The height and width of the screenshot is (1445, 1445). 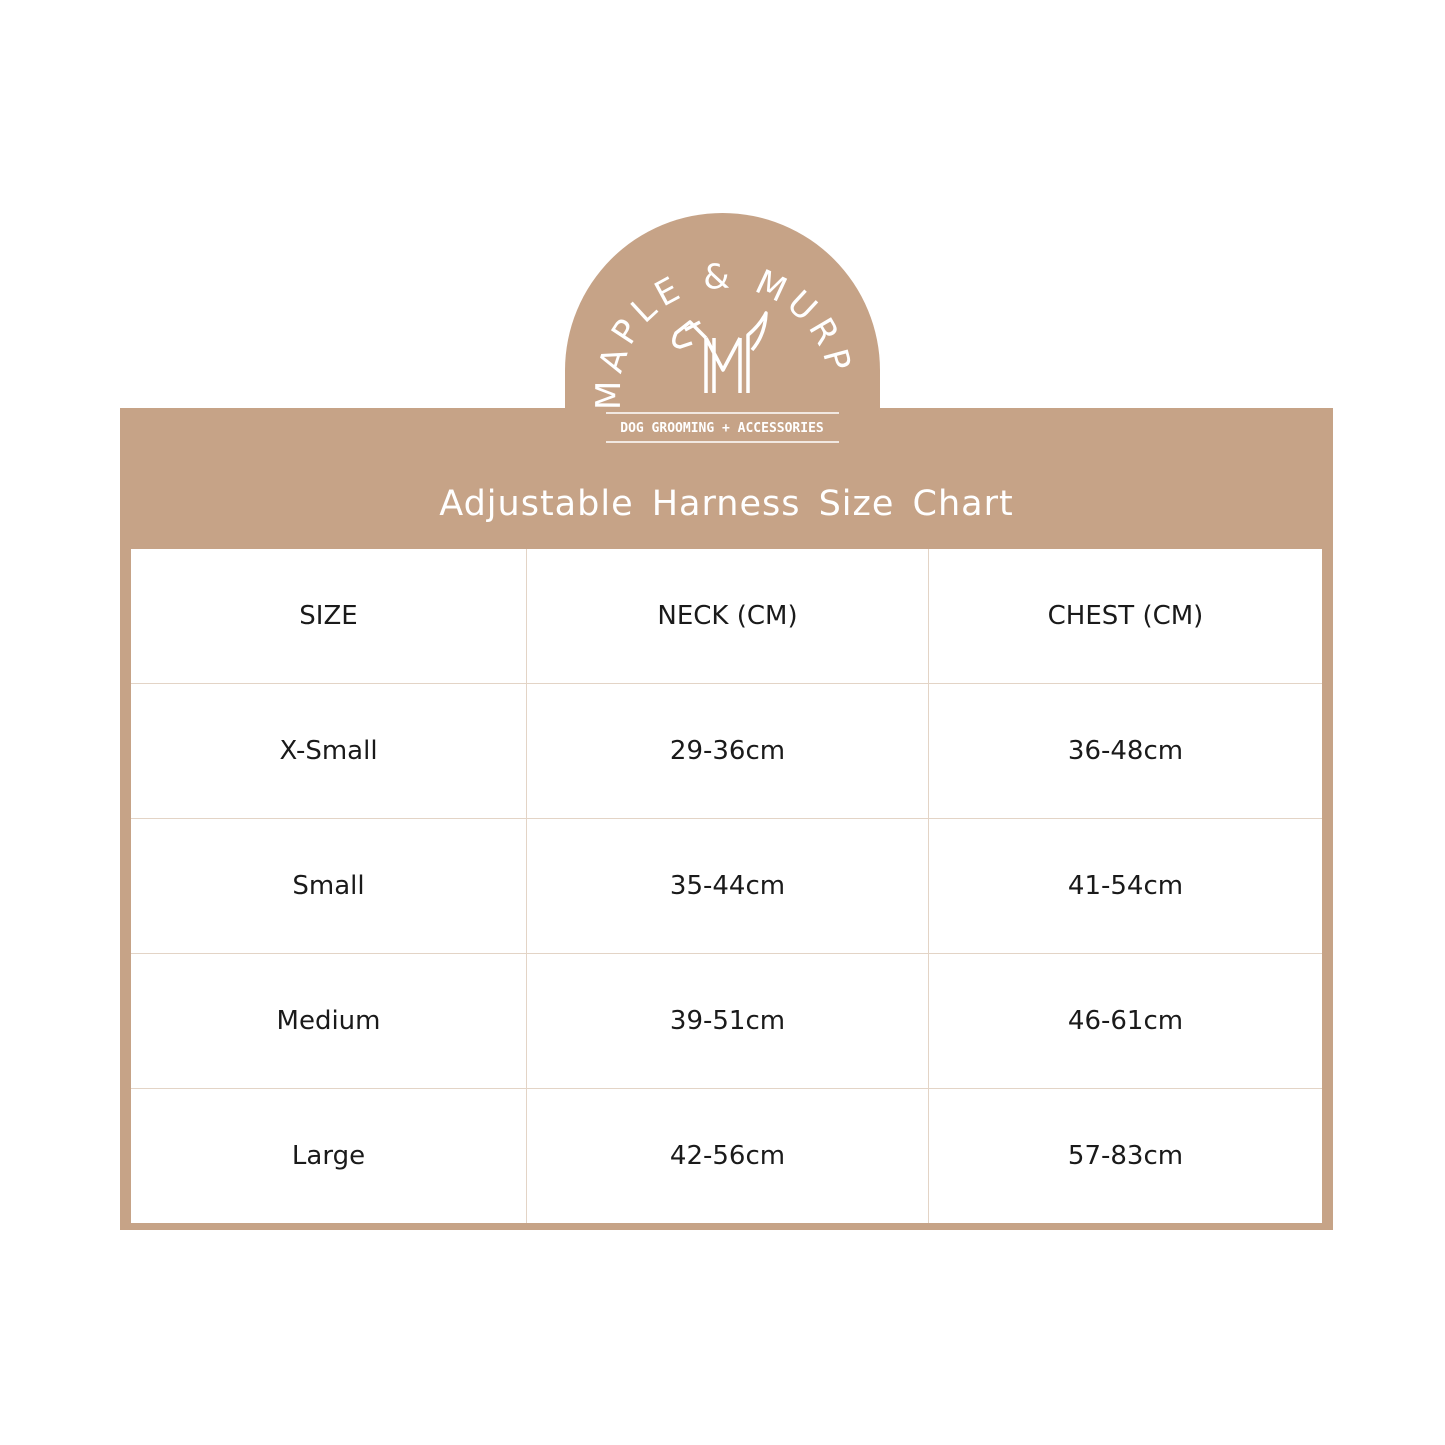 I want to click on table-row: X-Small 29-36cm 36-48cm, so click(x=726, y=751).